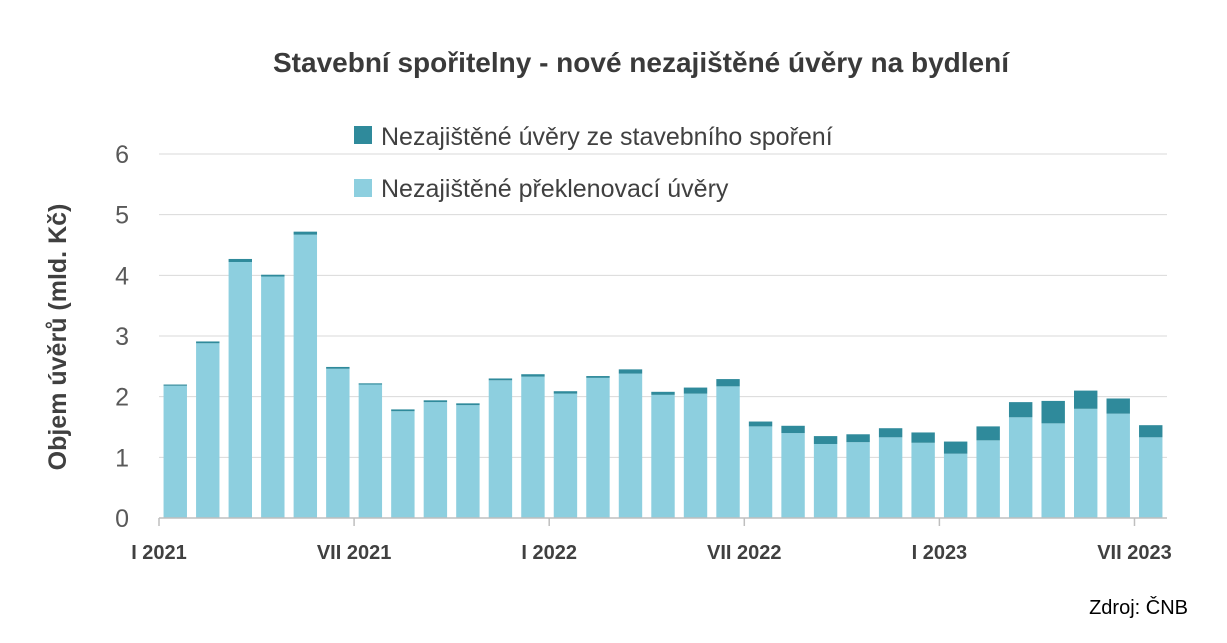  What do you see at coordinates (1134, 553) in the screenshot?
I see `x-tick-label-30: VII 2023` at bounding box center [1134, 553].